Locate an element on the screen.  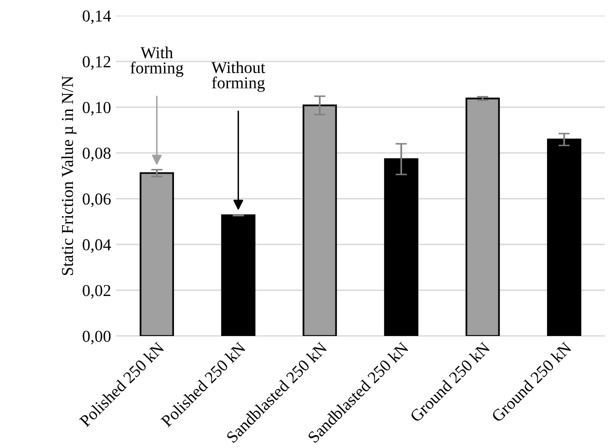
y-tick-label: 0,14 is located at coordinates (96, 17).